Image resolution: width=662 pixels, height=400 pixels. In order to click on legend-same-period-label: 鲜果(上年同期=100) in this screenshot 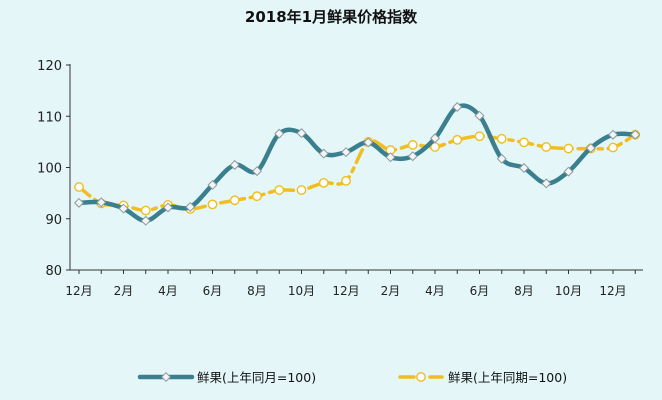, I will do `click(507, 377)`.